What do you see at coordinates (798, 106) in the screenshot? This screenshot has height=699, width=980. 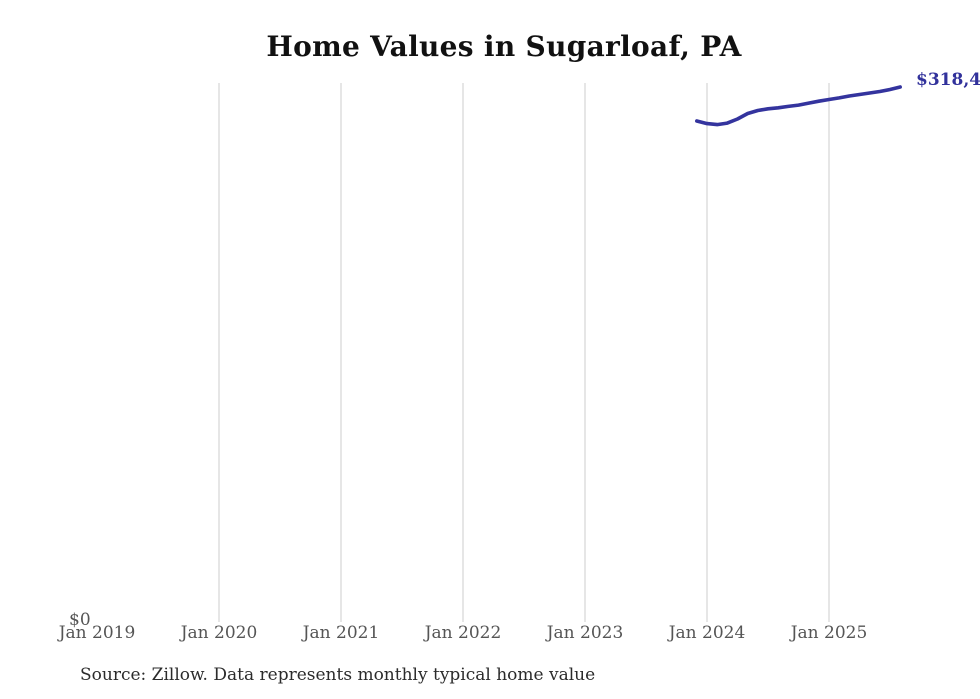 I see `home-value-series-line` at bounding box center [798, 106].